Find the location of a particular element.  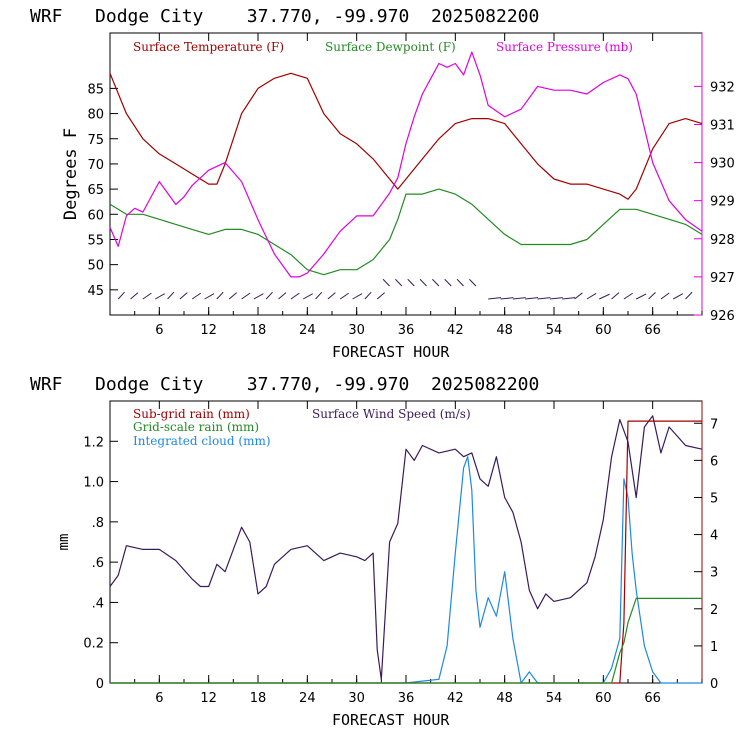

top-y-left-ticks: 45 50 55 60 65 70 75 80 85 is located at coordinates (102, 190).